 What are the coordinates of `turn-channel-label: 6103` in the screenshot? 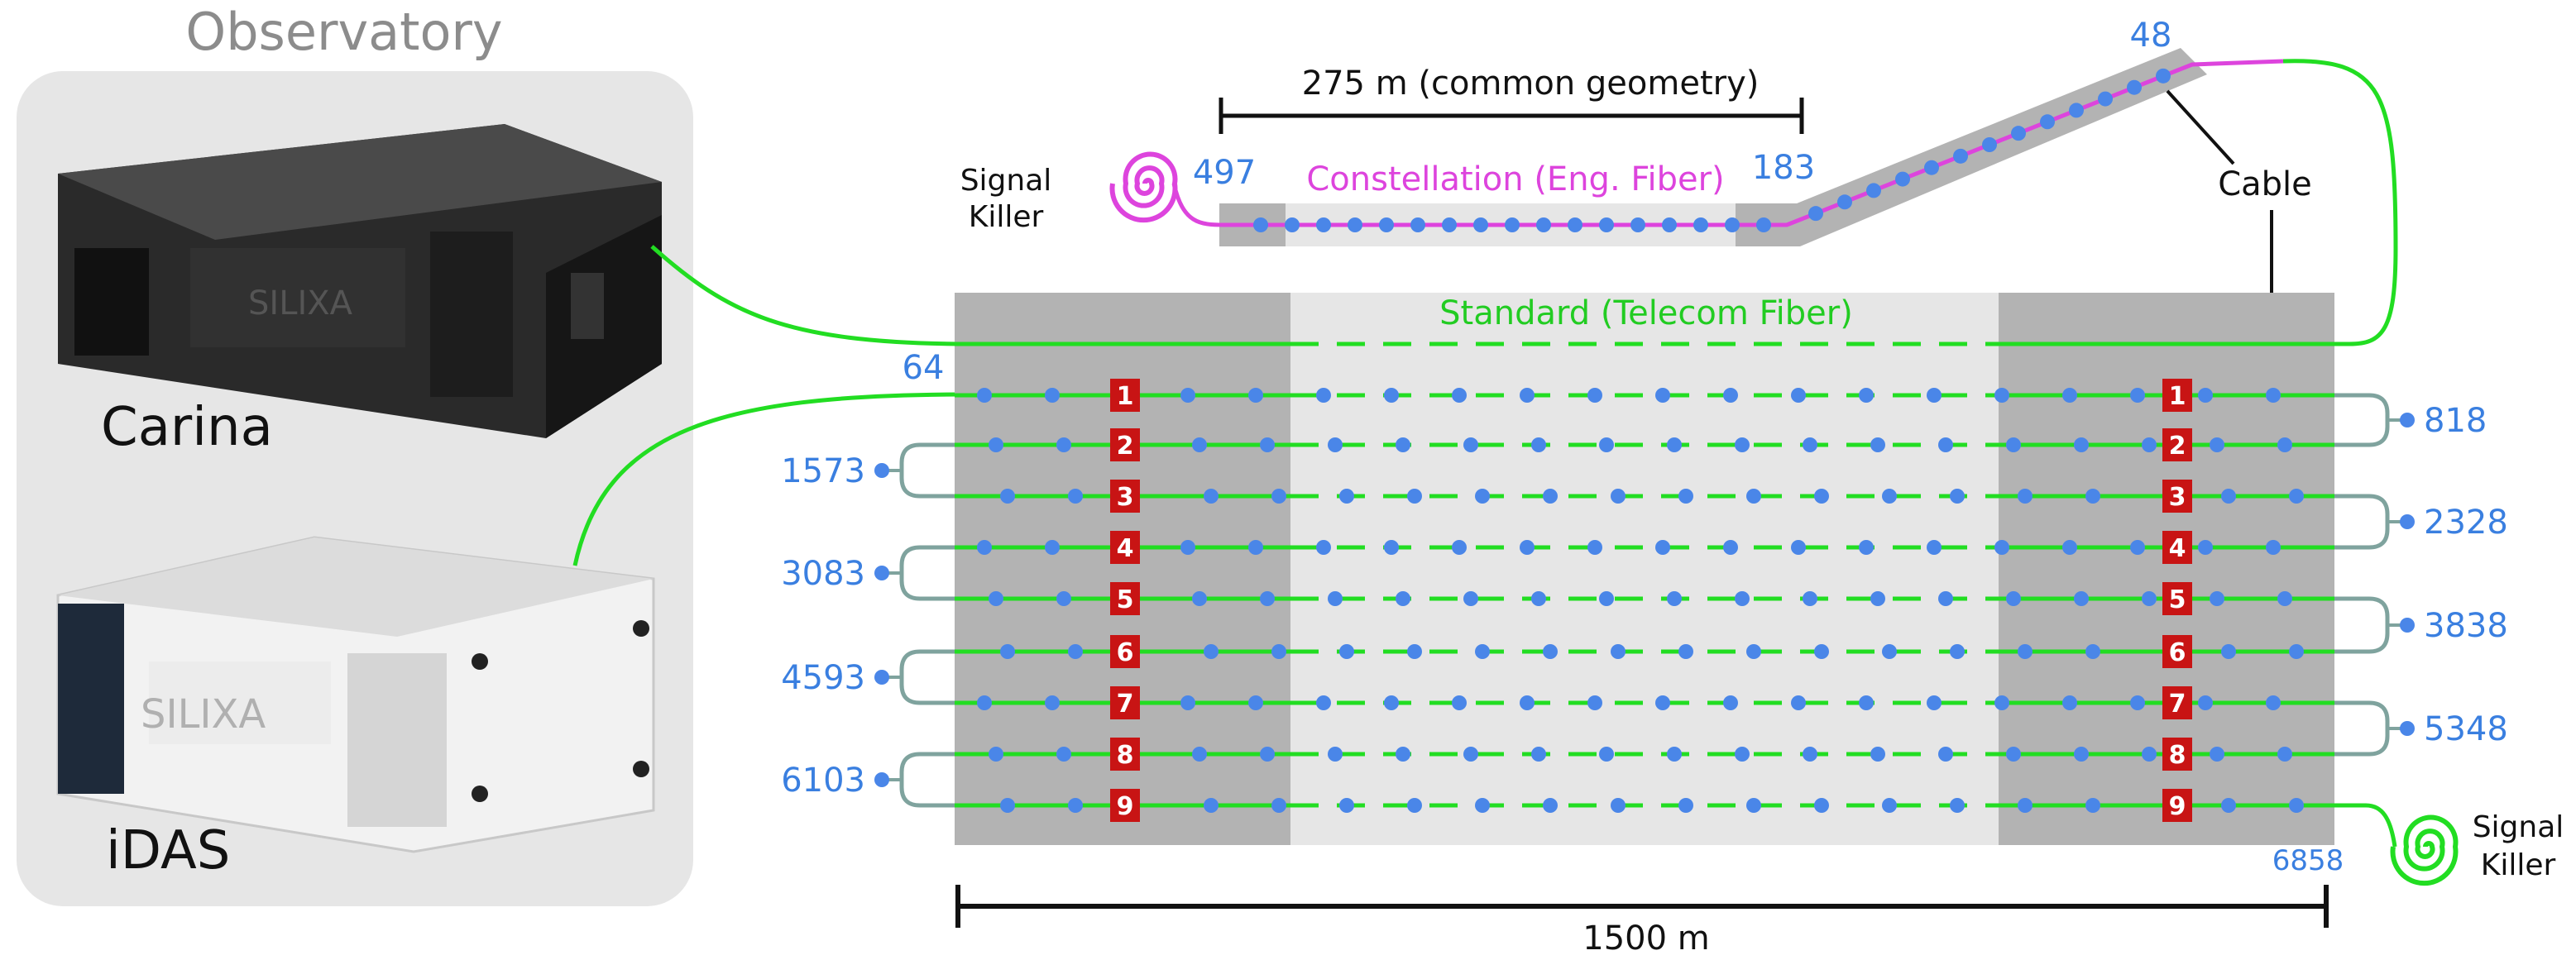 It's located at (823, 781).